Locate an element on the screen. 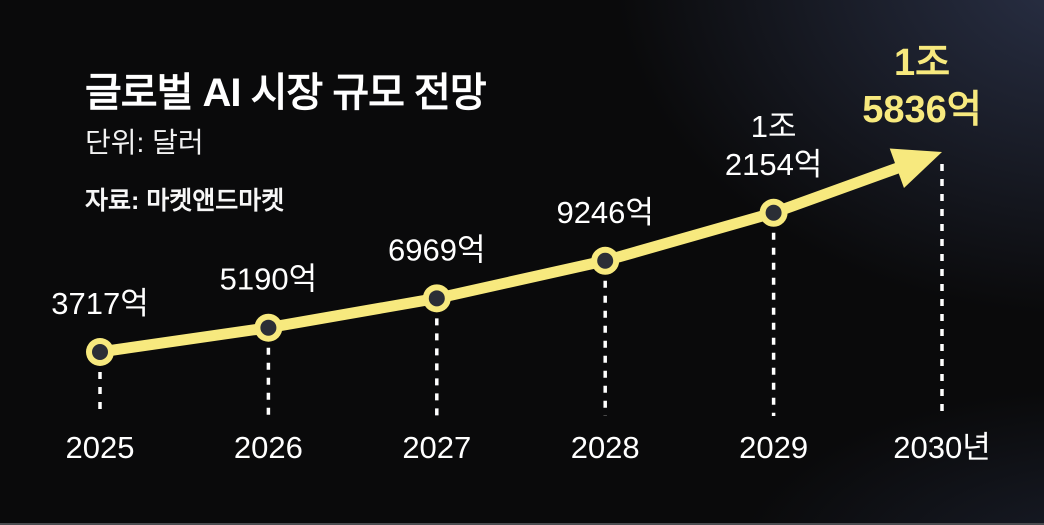  year-label: 2030년 is located at coordinates (941, 447).